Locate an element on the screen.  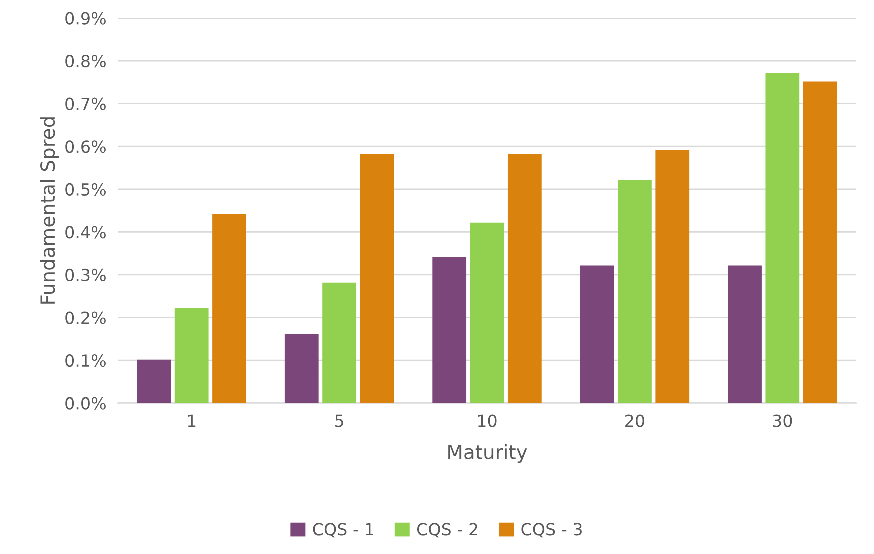
y-tick-label: 0.2% is located at coordinates (86, 318).